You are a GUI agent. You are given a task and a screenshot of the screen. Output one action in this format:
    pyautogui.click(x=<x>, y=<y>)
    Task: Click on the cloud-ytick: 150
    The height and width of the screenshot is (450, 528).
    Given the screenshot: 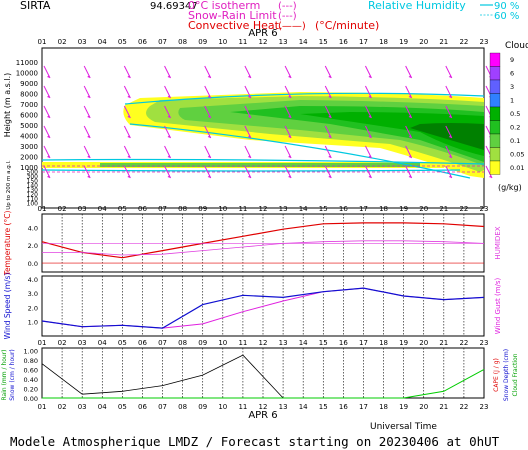 What is the action you would take?
    pyautogui.click(x=33, y=181)
    